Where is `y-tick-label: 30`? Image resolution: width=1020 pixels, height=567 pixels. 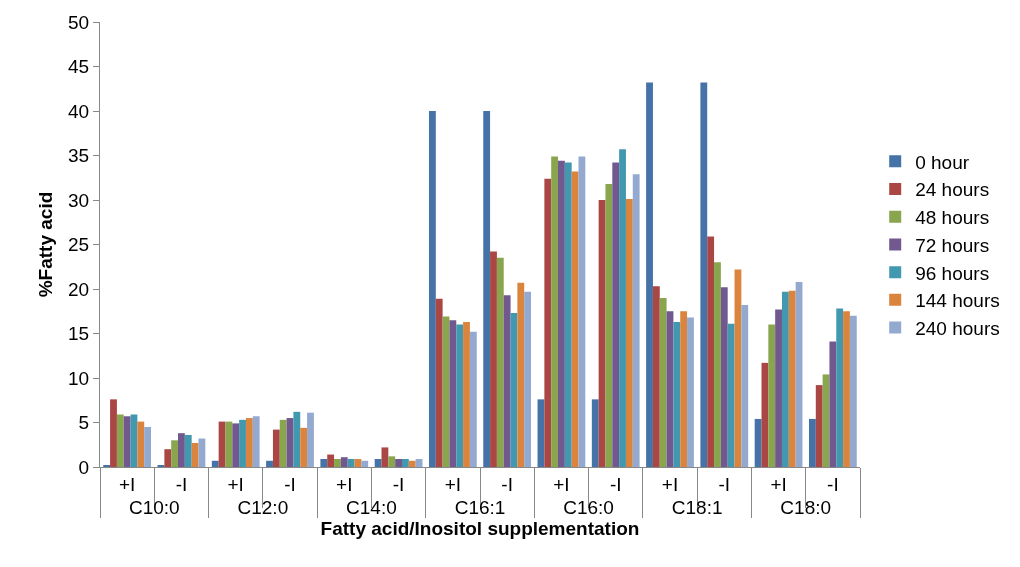 y-tick-label: 30 is located at coordinates (79, 200).